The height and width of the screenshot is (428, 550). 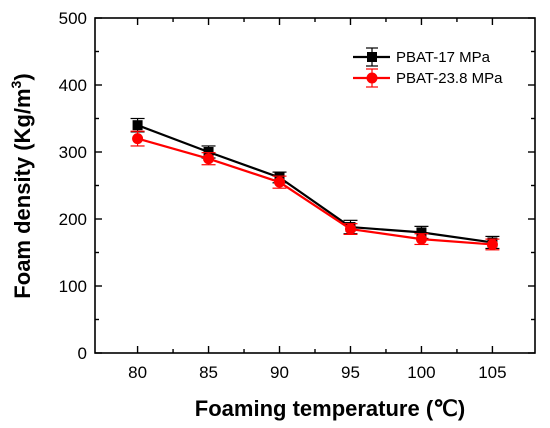 I want to click on x-tick-label: 90, so click(x=279, y=372).